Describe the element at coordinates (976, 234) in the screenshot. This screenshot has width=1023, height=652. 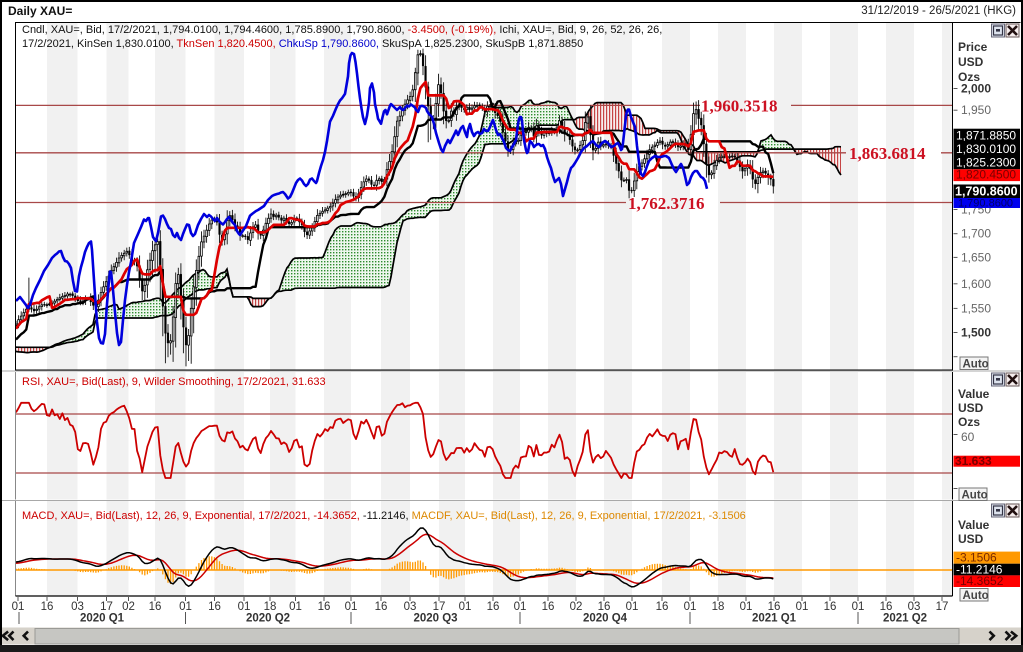
I see `svg-text: 1,700` at that location.